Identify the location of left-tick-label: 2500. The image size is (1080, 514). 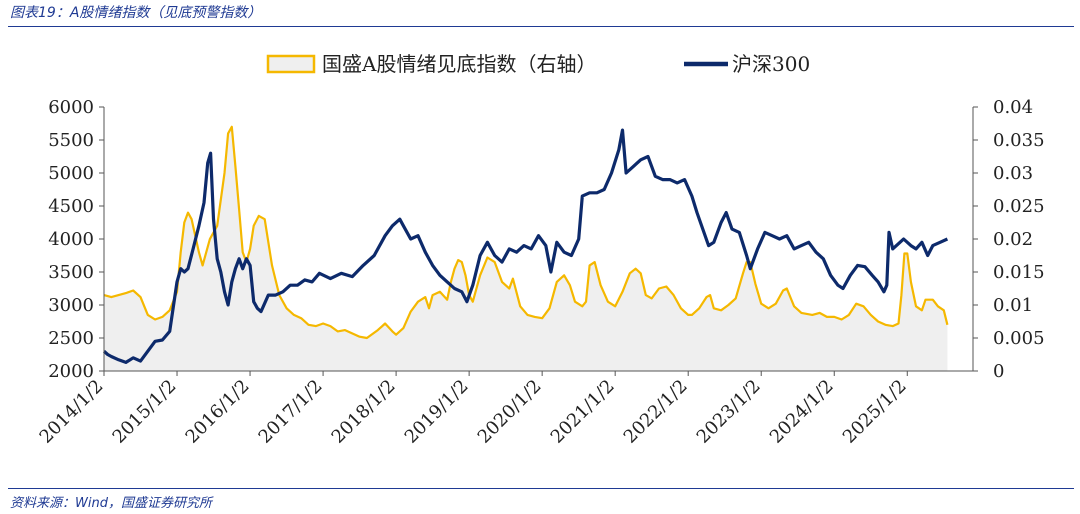
(71, 338).